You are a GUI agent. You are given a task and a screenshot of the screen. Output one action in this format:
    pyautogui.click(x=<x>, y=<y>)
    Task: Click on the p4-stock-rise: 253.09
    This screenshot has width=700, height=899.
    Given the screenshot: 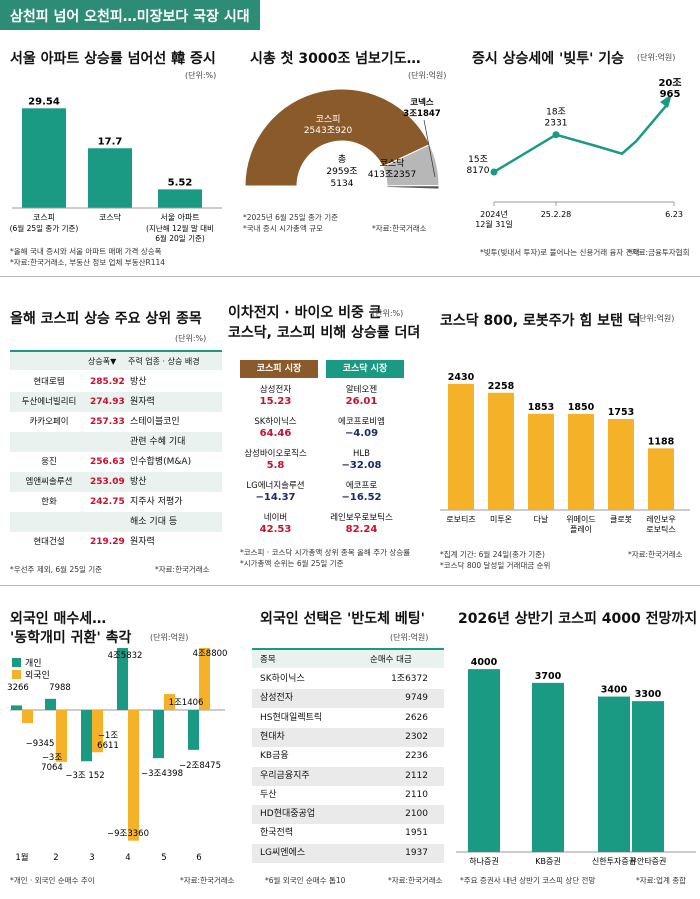 What is the action you would take?
    pyautogui.click(x=107, y=482)
    